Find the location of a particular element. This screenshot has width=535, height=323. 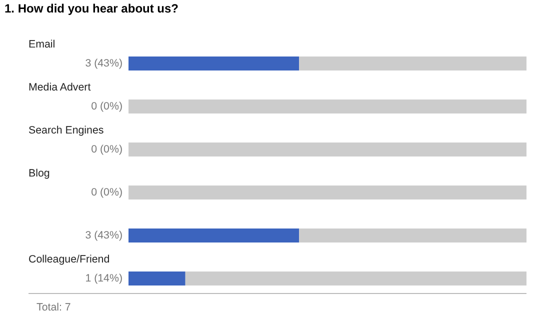

y-tick-label: Media Advert is located at coordinates (59, 88).